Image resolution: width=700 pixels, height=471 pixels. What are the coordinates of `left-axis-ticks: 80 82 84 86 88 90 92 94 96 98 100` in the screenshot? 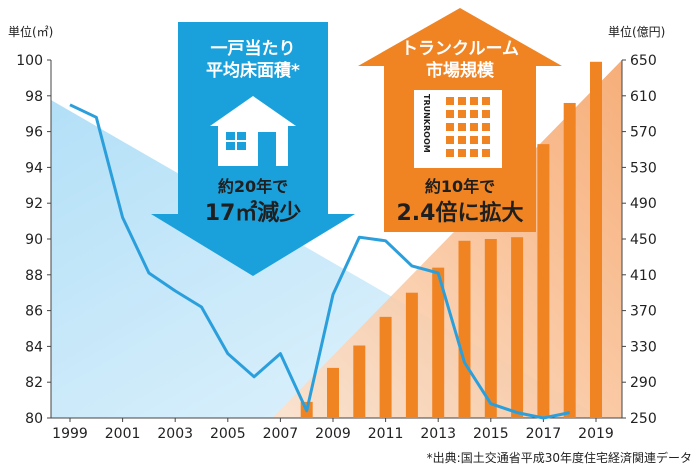 It's located at (33, 240).